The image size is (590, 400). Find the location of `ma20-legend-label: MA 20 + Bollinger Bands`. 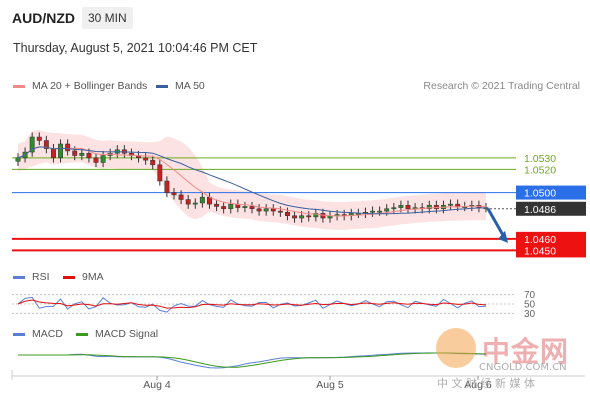

ma20-legend-label: MA 20 + Bollinger Bands is located at coordinates (90, 86).